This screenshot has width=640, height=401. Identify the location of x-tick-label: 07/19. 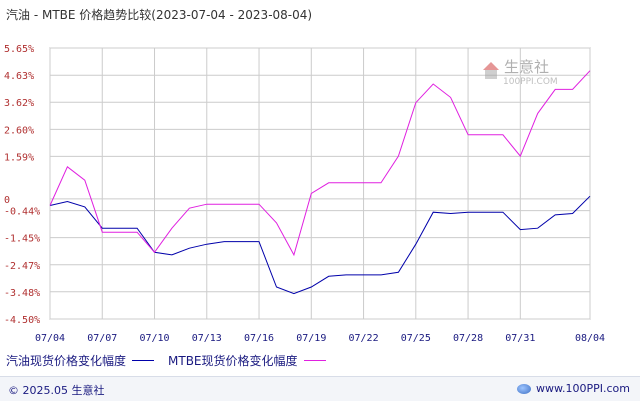
(311, 338).